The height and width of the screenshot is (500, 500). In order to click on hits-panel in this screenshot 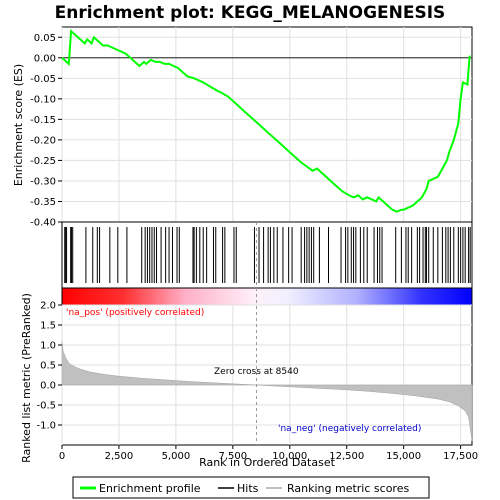, I will do `click(267, 255)`.